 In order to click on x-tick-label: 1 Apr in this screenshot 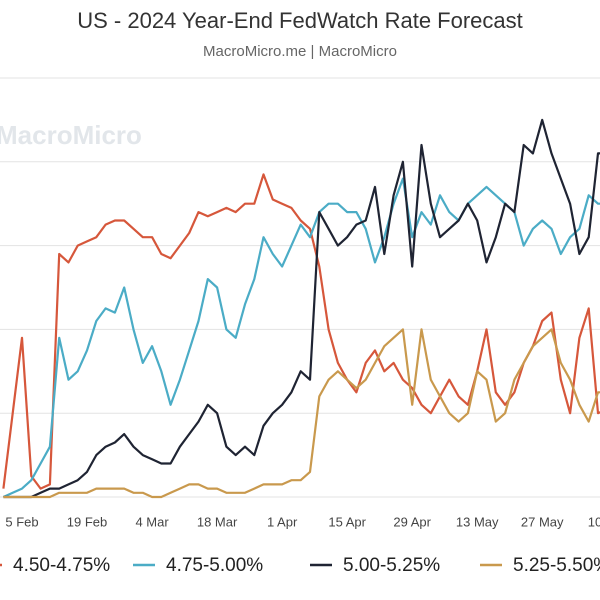, I will do `click(282, 521)`.